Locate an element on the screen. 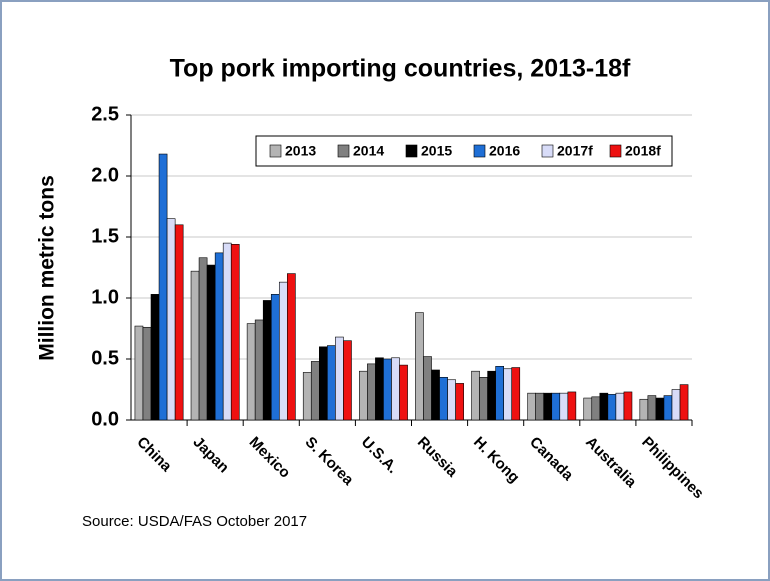 The image size is (770, 581). chart-title: Top pork importing countries, 2013-18f is located at coordinates (400, 69).